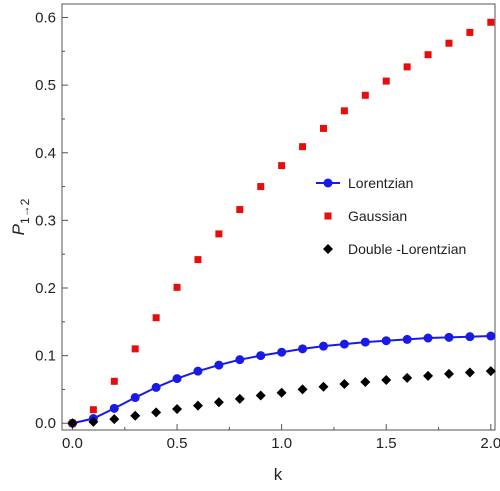  What do you see at coordinates (281, 443) in the screenshot?
I see `x-tick-label: 1.0` at bounding box center [281, 443].